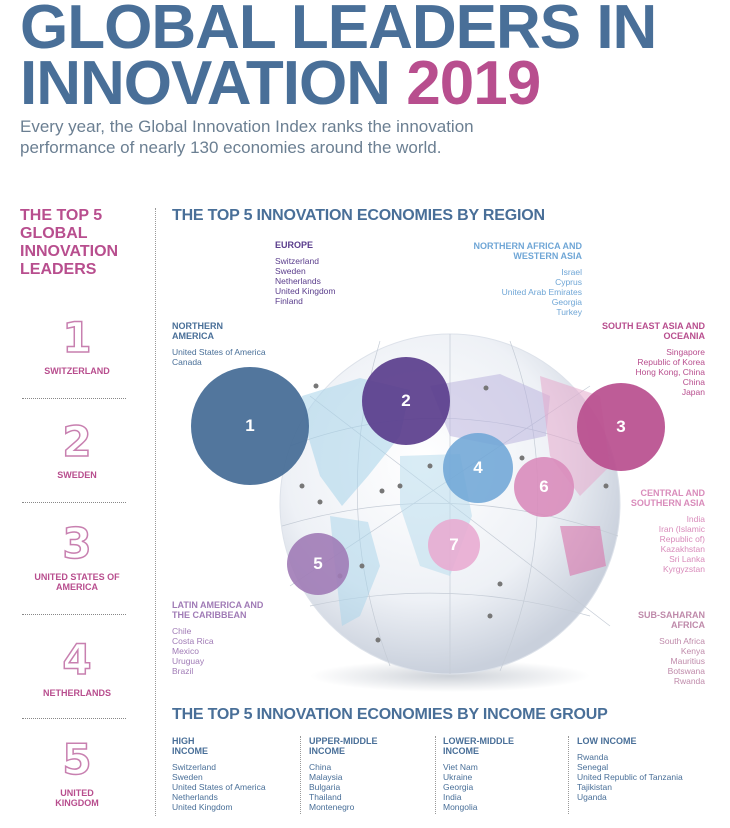  I want to click on leader-item: 4 NETHERLANDS, so click(77, 666).